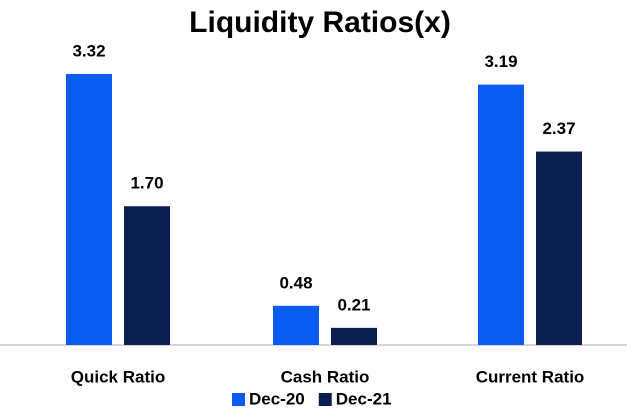  I want to click on data-label: 3.32, so click(88, 50).